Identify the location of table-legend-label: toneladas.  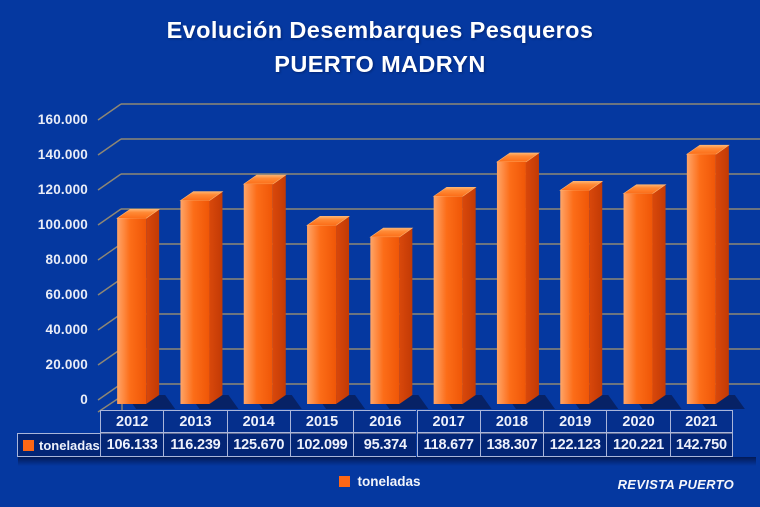
(69, 445).